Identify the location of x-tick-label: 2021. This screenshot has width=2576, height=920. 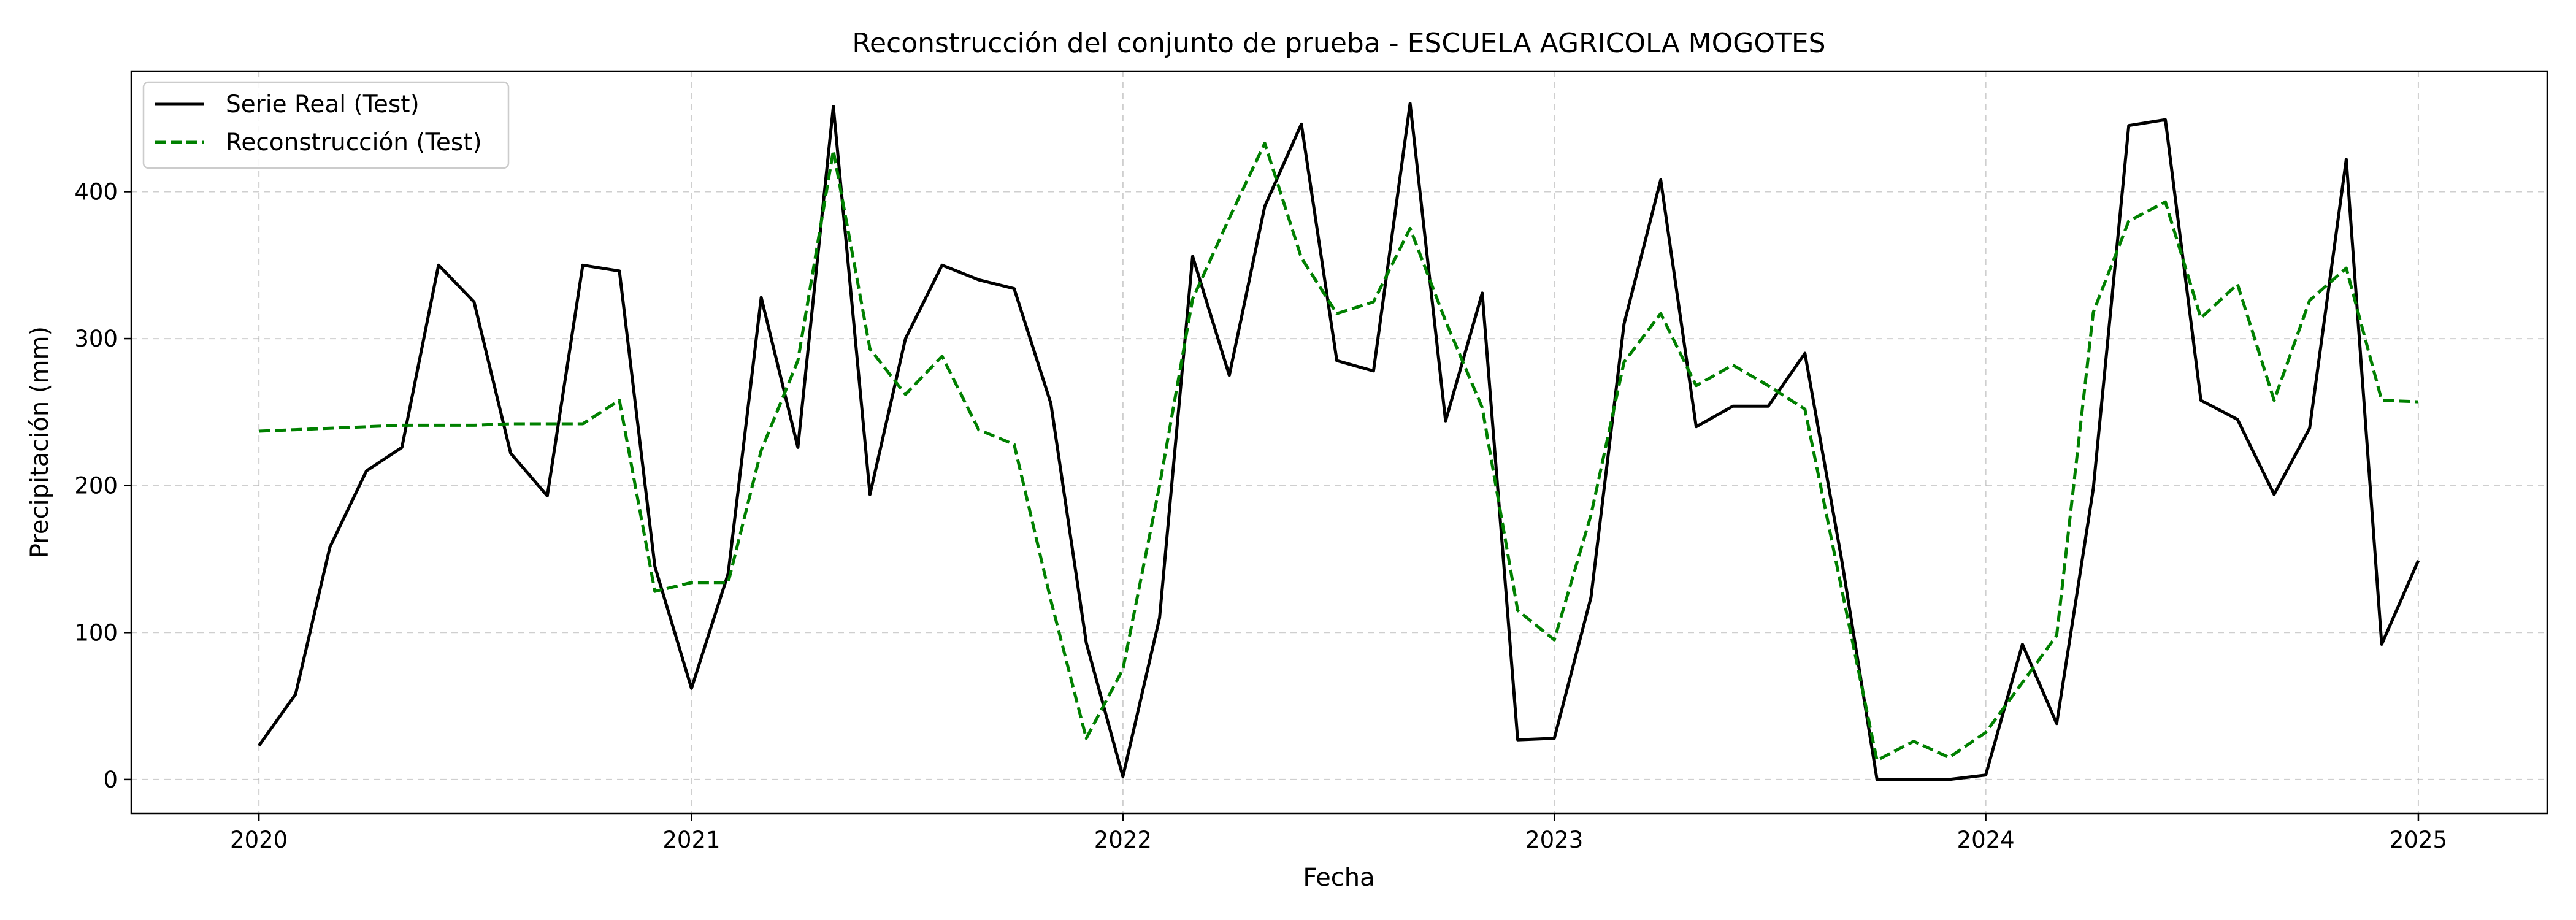
(691, 840).